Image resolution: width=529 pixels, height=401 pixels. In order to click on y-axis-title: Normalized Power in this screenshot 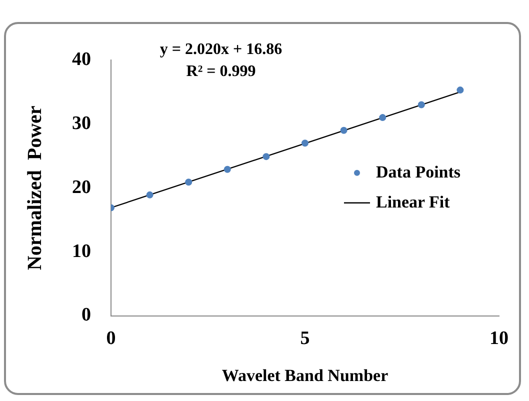, I will do `click(35, 188)`.